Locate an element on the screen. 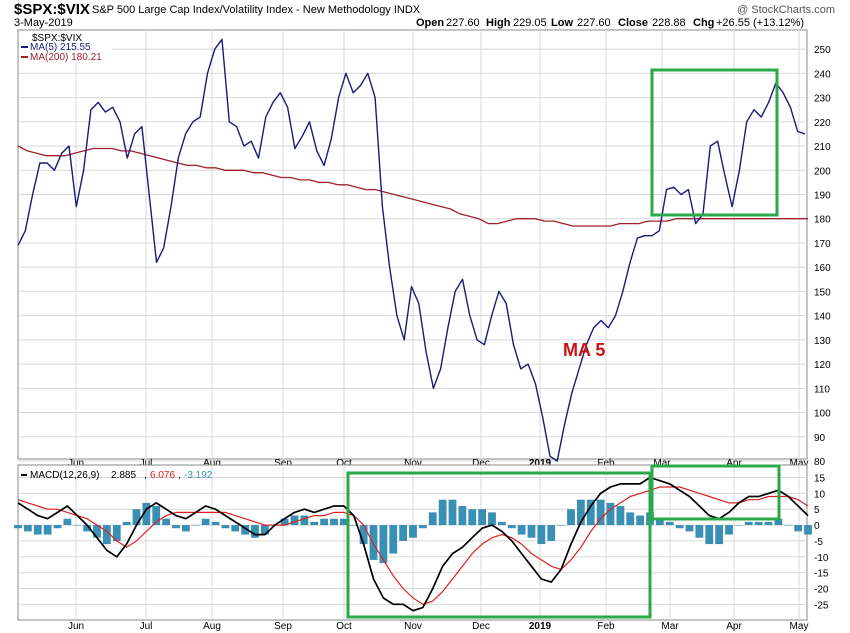  price-y-tick-label: 110 is located at coordinates (822, 389).